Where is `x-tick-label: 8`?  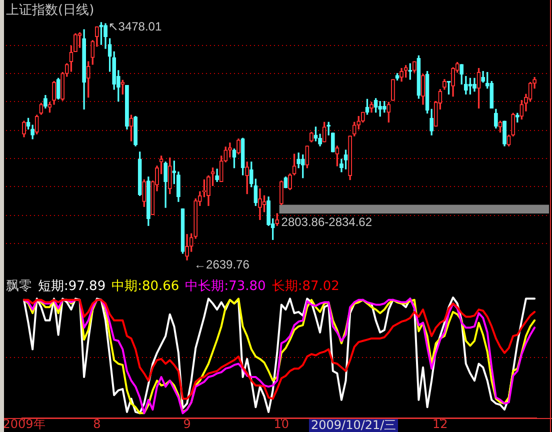
x-tick-label: 8 is located at coordinates (97, 424).